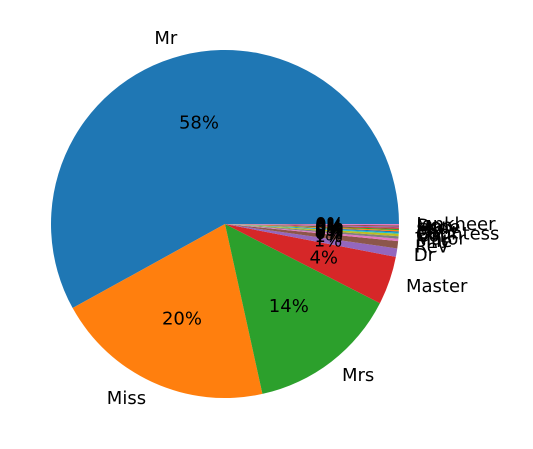  What do you see at coordinates (166, 38) in the screenshot?
I see `slice-label-mr: Mr` at bounding box center [166, 38].